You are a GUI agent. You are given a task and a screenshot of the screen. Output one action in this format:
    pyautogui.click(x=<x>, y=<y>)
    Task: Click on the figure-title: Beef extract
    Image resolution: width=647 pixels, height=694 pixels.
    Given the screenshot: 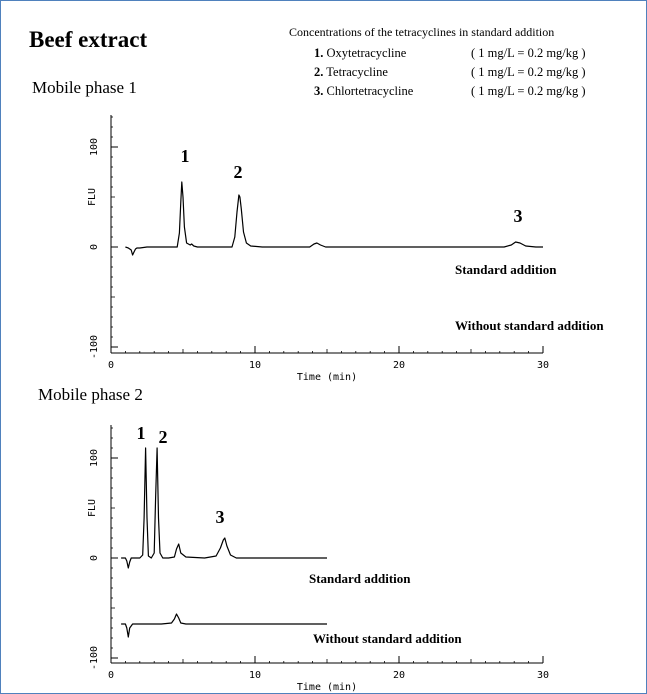 What is the action you would take?
    pyautogui.click(x=88, y=39)
    